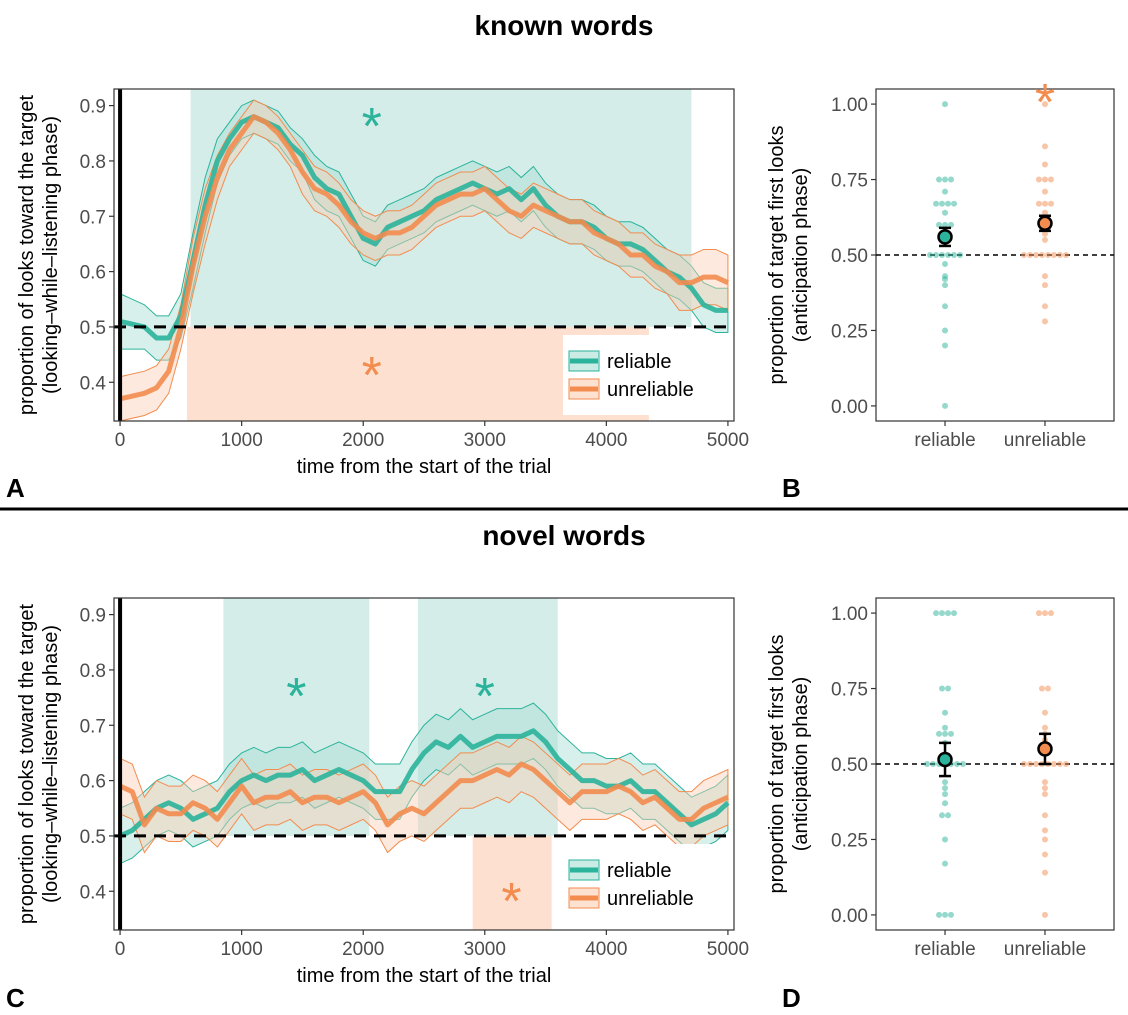  I want to click on y-tick-label: 0.9, so click(93, 616).